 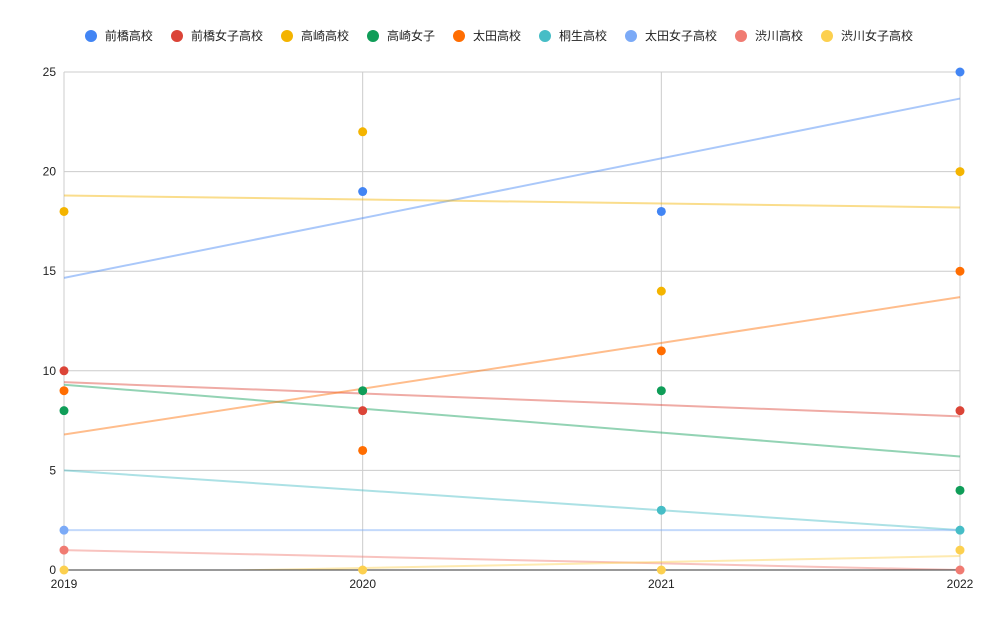 I want to click on legend-label: 渋川女子高校, so click(x=877, y=36).